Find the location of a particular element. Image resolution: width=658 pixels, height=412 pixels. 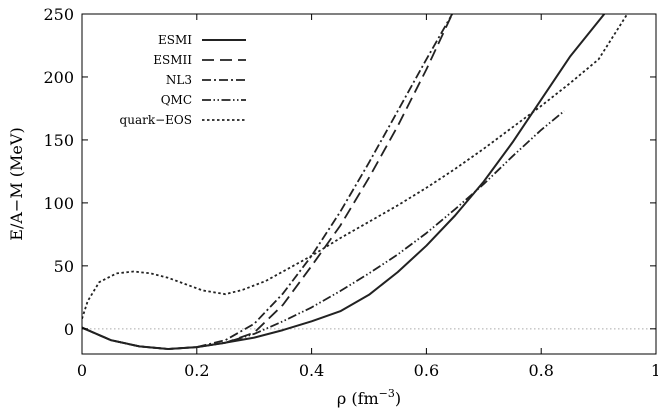

x-tick-label-2: 0.4 is located at coordinates (311, 370).